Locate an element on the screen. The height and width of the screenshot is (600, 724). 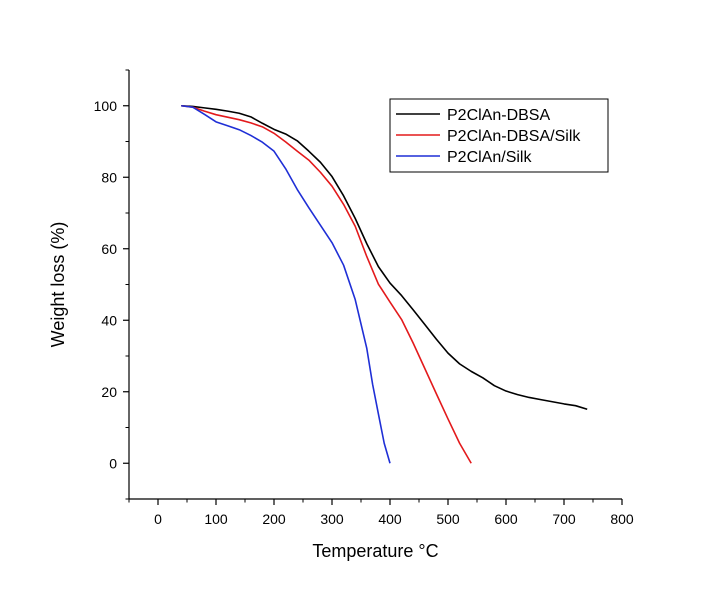
x-tick-label: 700 is located at coordinates (564, 519).